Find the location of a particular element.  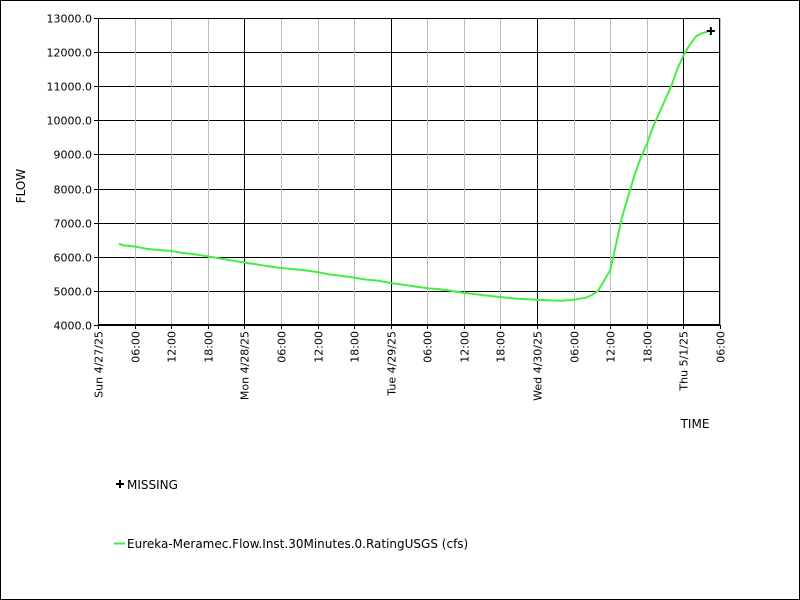

y-tick-label: 11000.0 is located at coordinates (70, 87).